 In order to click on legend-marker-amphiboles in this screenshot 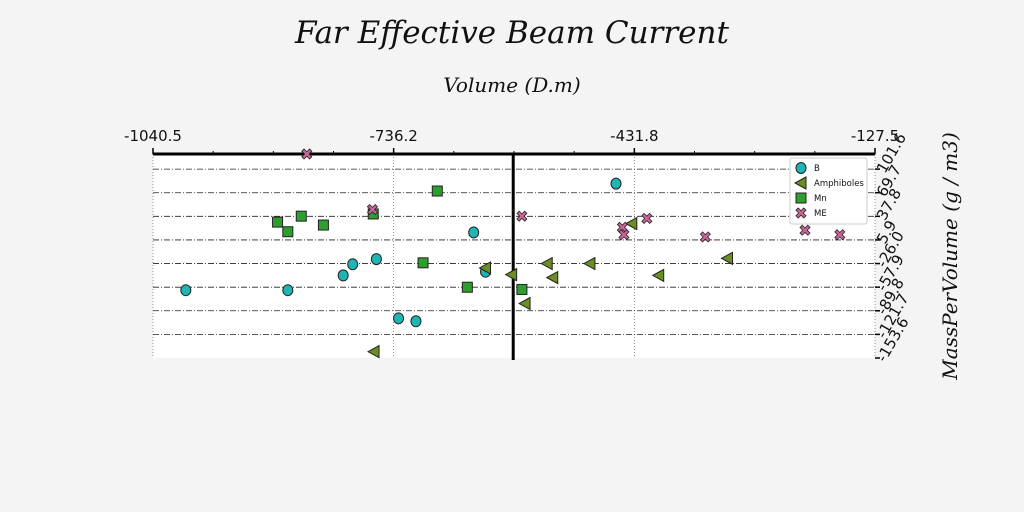, I will do `click(800, 183)`.